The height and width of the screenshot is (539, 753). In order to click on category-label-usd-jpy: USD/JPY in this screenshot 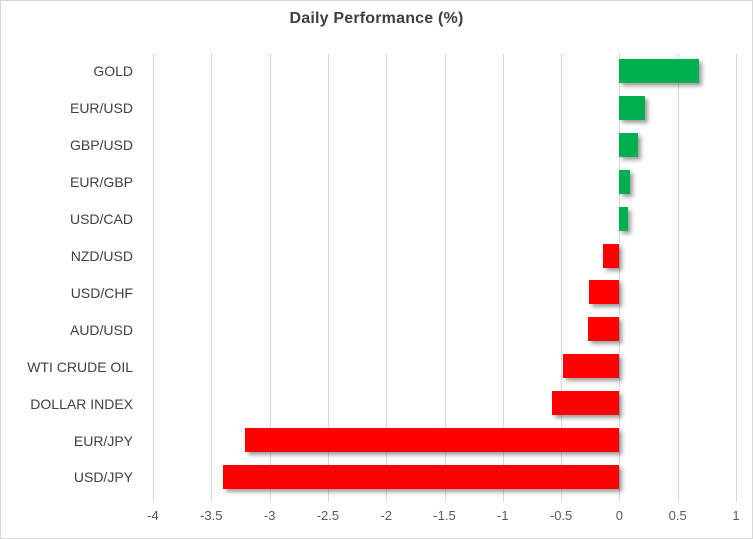, I will do `click(103, 477)`.